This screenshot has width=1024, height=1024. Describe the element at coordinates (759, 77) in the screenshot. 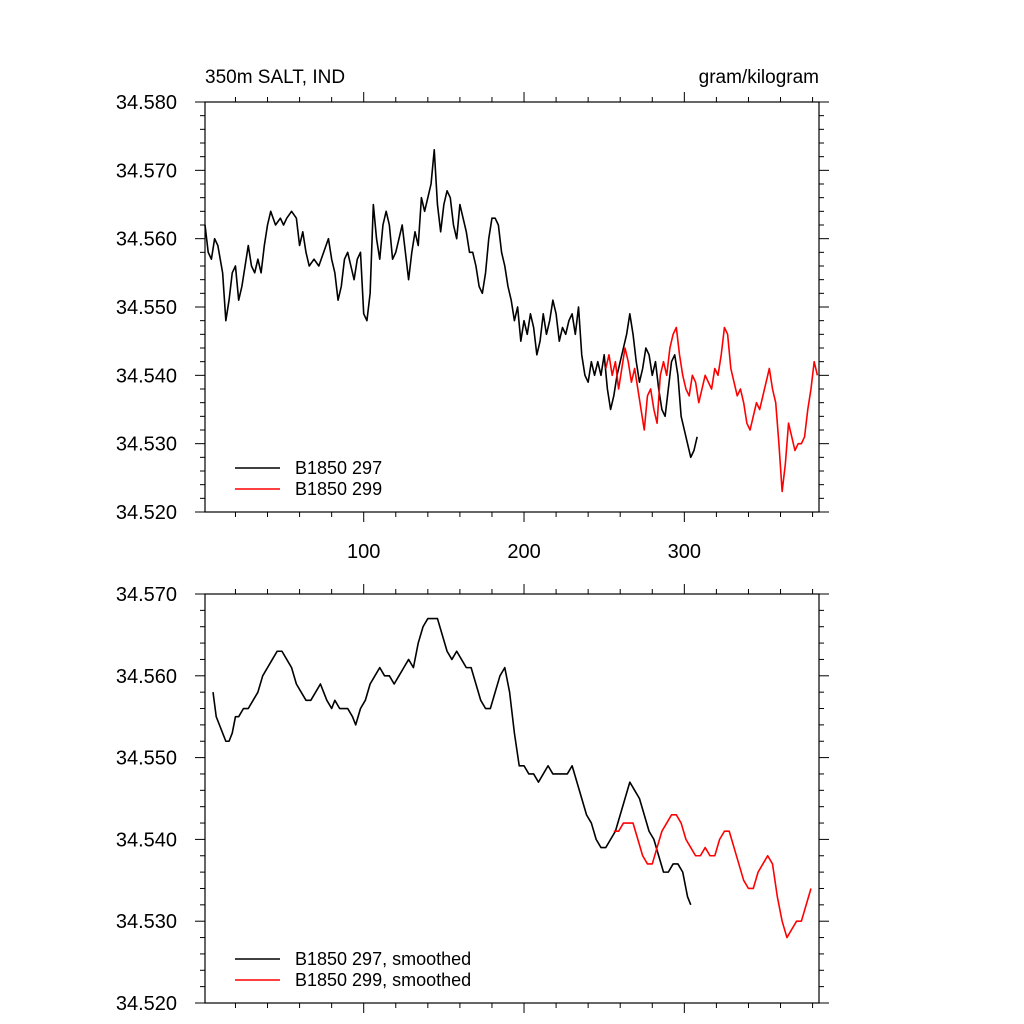

I see `title-right: gram/kilogram` at that location.